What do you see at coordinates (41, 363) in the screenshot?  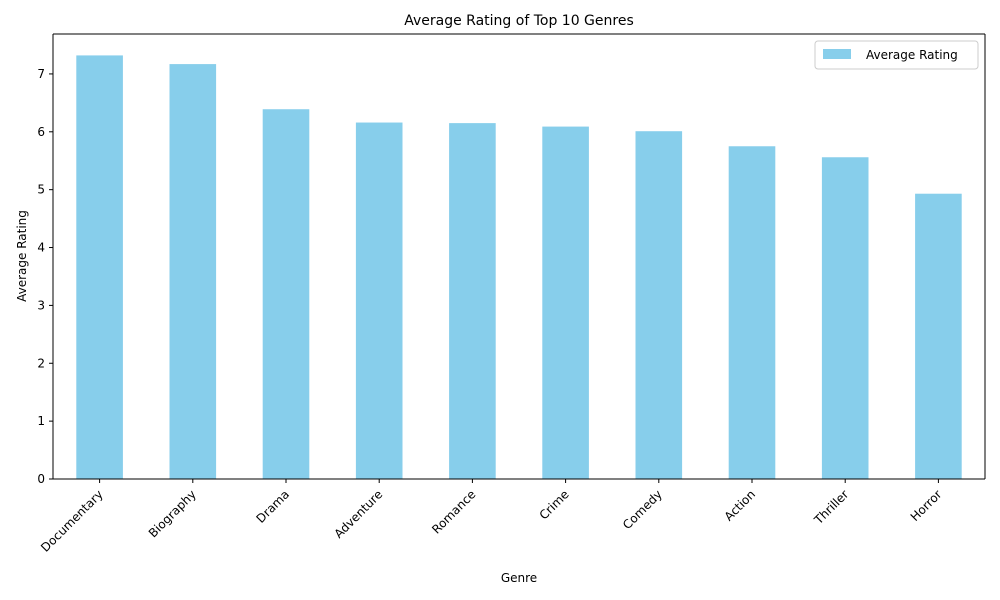 I see `y-tick-label: 2` at bounding box center [41, 363].